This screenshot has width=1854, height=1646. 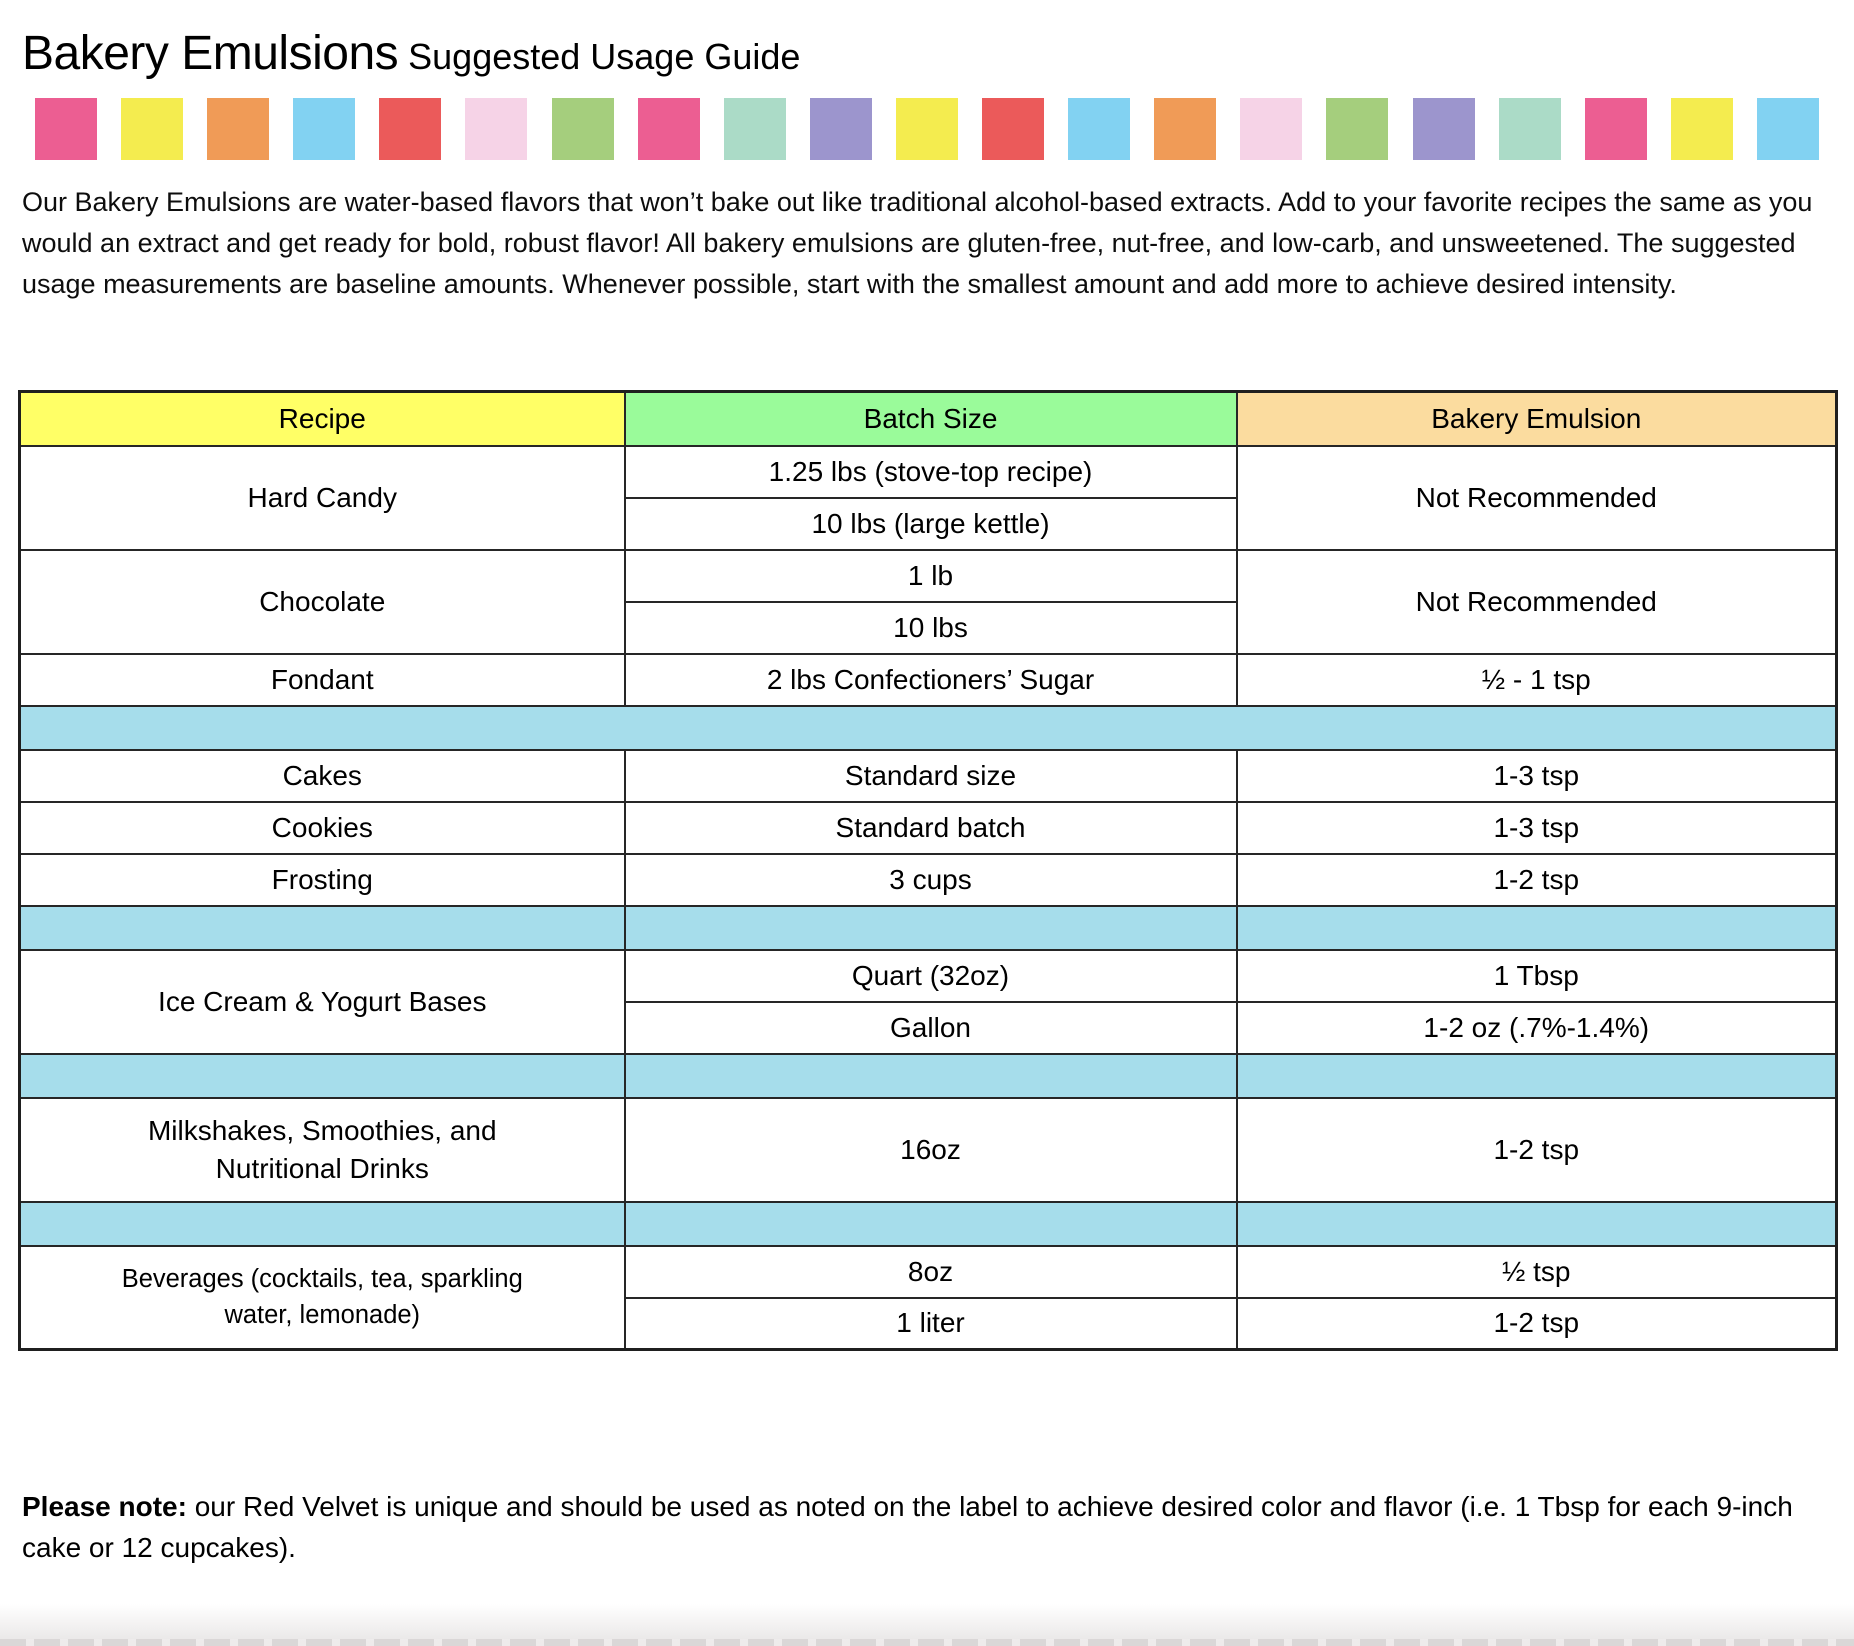 What do you see at coordinates (930, 575) in the screenshot?
I see `cell-chocolate-batch-1: 1 lb` at bounding box center [930, 575].